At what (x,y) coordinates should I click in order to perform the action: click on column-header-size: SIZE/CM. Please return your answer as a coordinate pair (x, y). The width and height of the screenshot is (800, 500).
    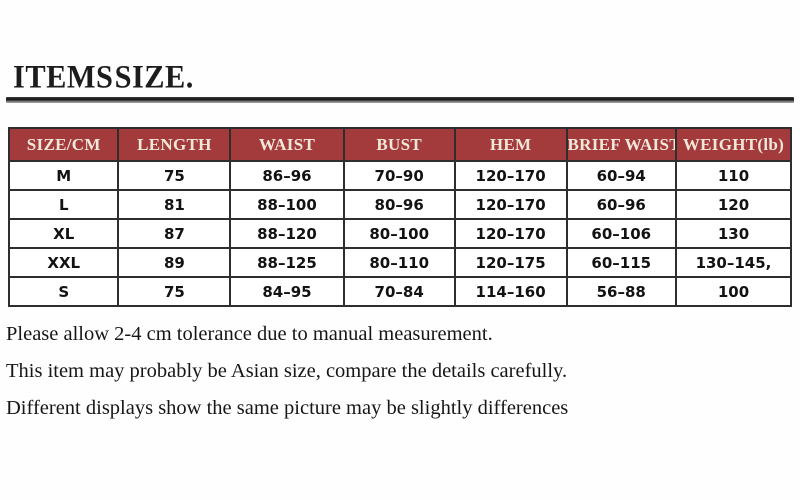
    Looking at the image, I should click on (63, 144).